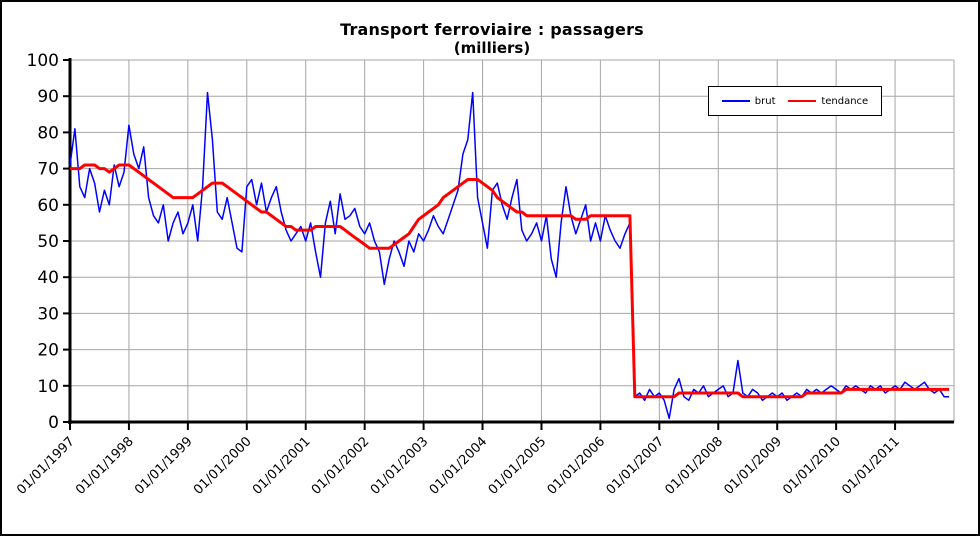 This screenshot has width=980, height=536. I want to click on legend-label-tendance: tendance, so click(845, 101).